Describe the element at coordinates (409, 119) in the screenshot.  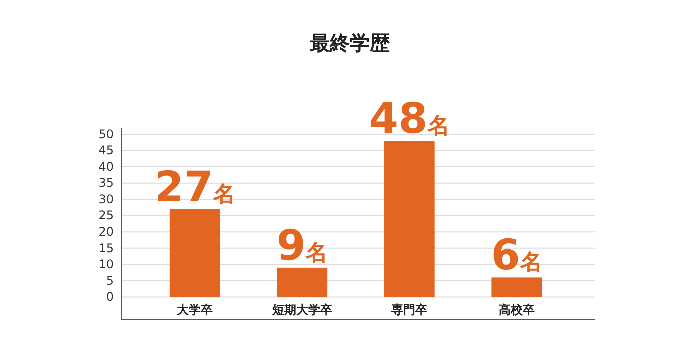
I see `data-label: 48名` at that location.